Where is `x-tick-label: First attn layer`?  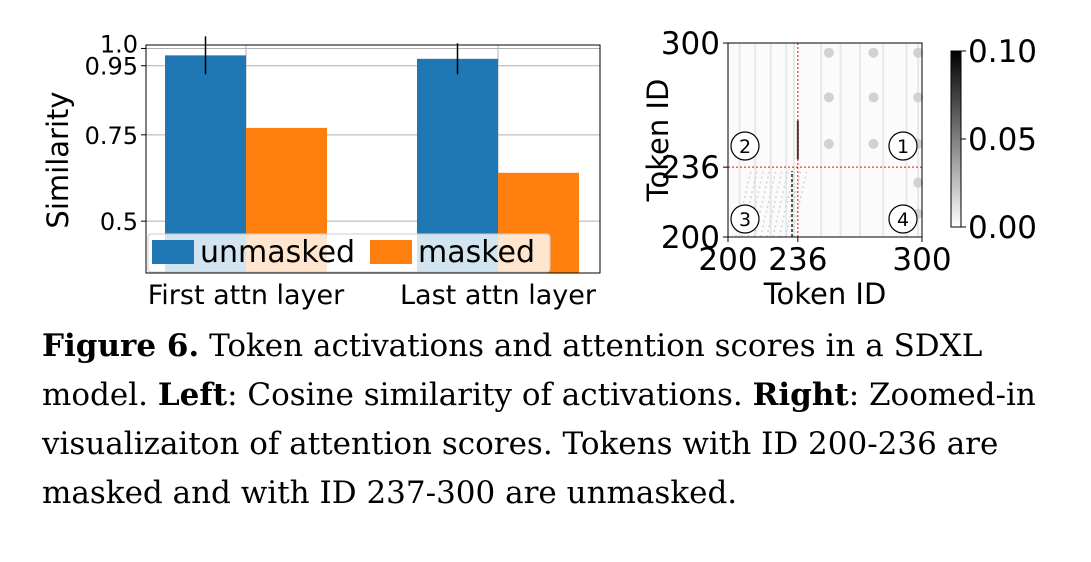 x-tick-label: First attn layer is located at coordinates (246, 295).